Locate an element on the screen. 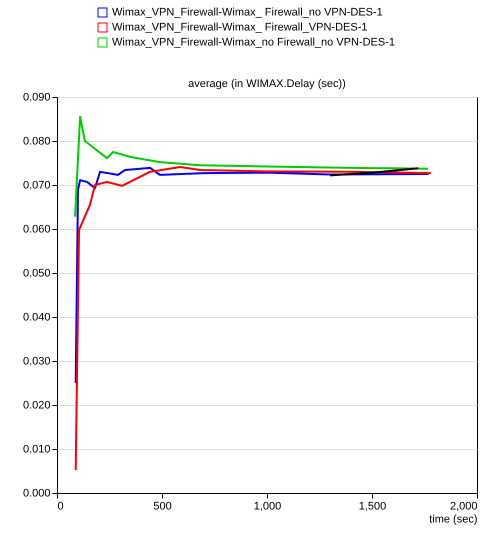 The width and height of the screenshot is (494, 543). legend-label: Wimax_VPN_Firewall-Wimax_ Firewall_VPN-DES-1 is located at coordinates (240, 28).